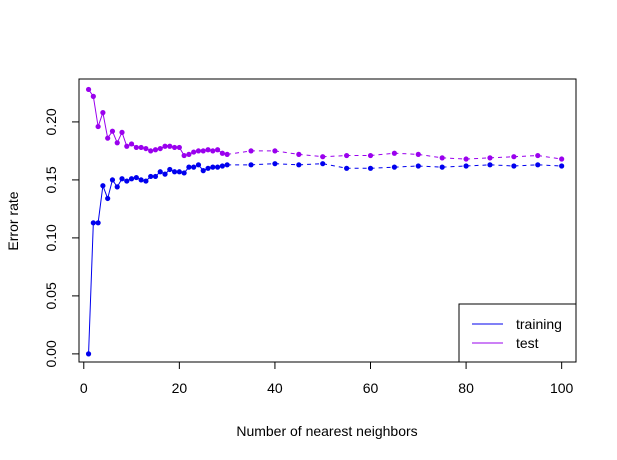 This screenshot has height=460, width=617. Describe the element at coordinates (51, 121) in the screenshot. I see `y-tick-label: 0.20` at that location.